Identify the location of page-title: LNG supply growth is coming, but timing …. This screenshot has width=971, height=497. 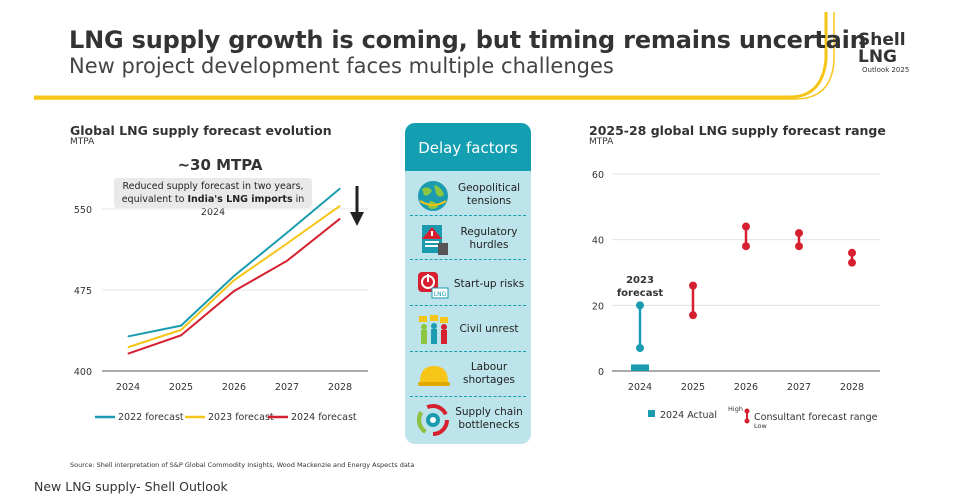
(468, 40).